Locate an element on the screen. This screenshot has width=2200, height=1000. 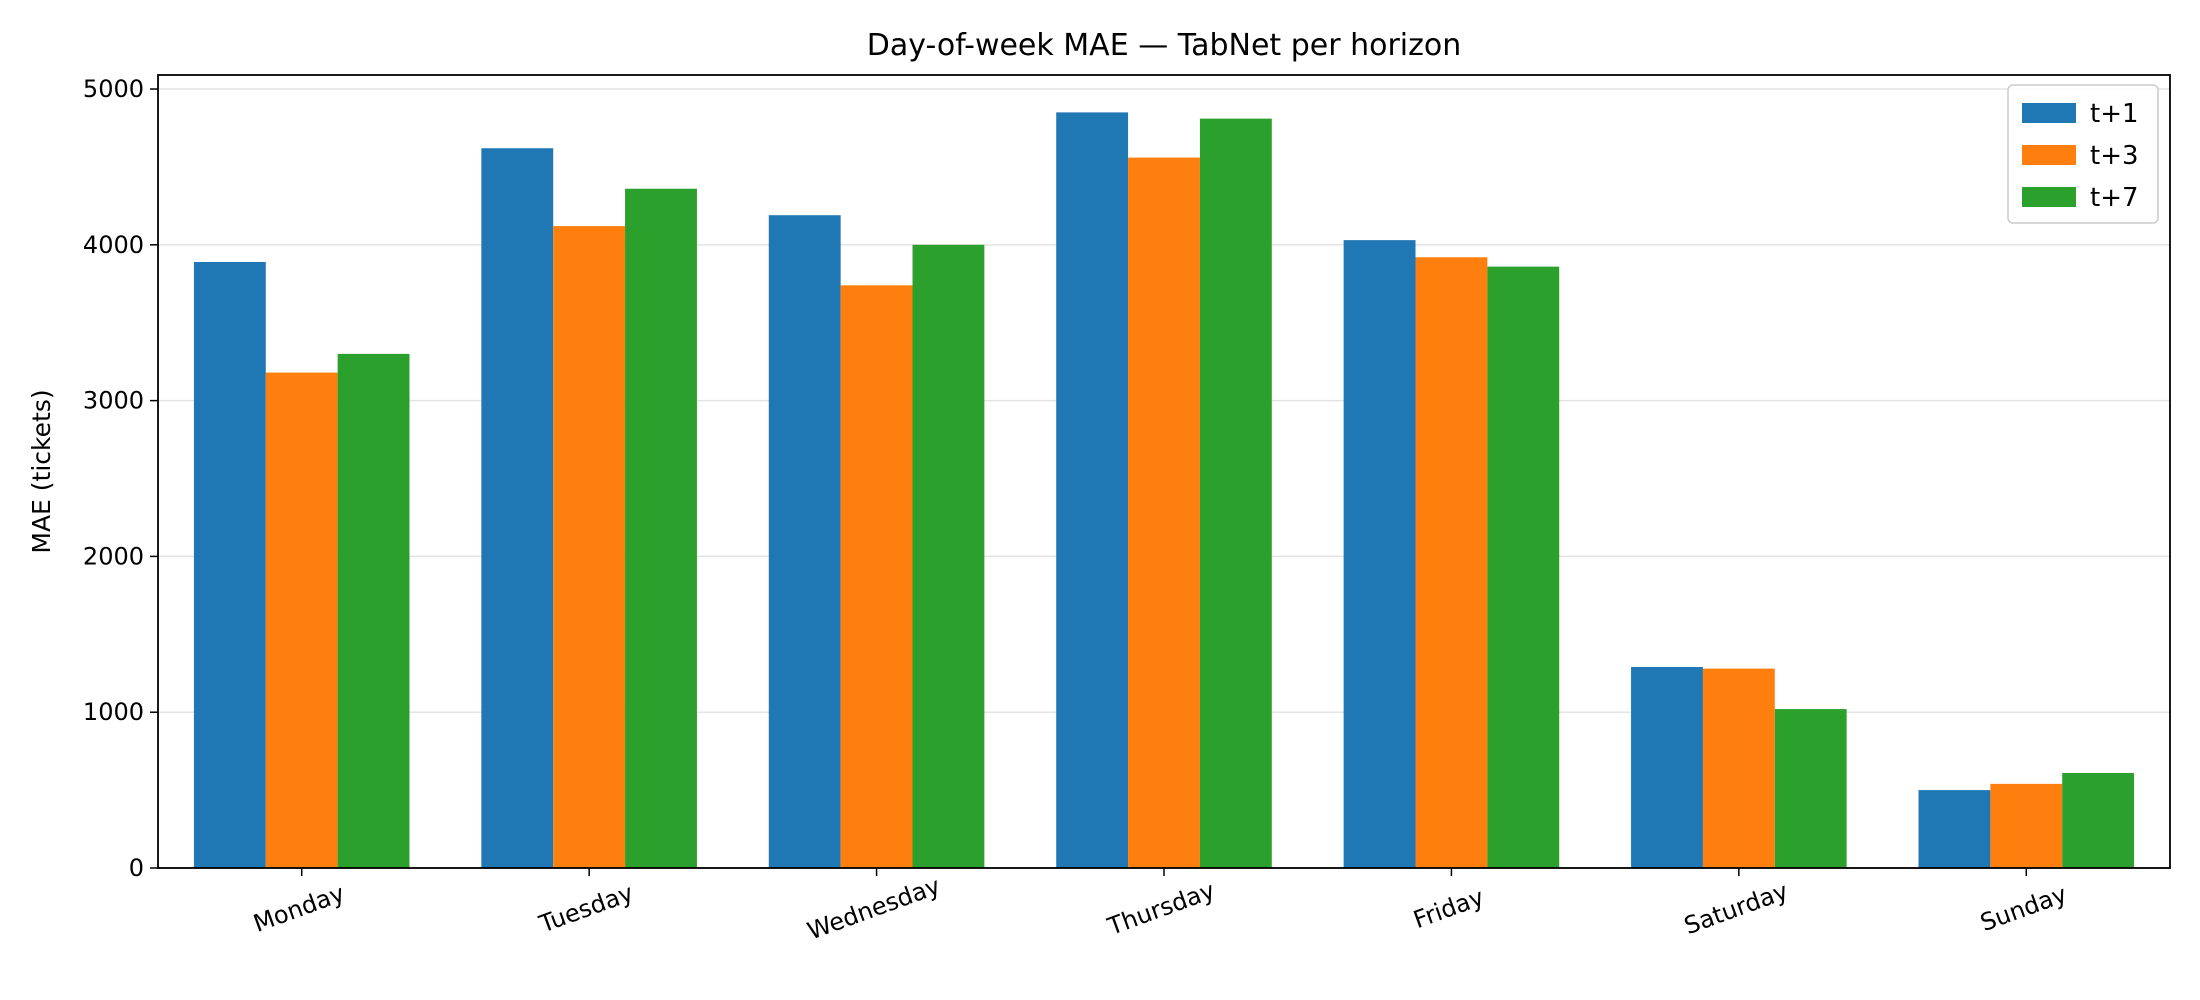
y-tick-label: 2000 is located at coordinates (113, 556).